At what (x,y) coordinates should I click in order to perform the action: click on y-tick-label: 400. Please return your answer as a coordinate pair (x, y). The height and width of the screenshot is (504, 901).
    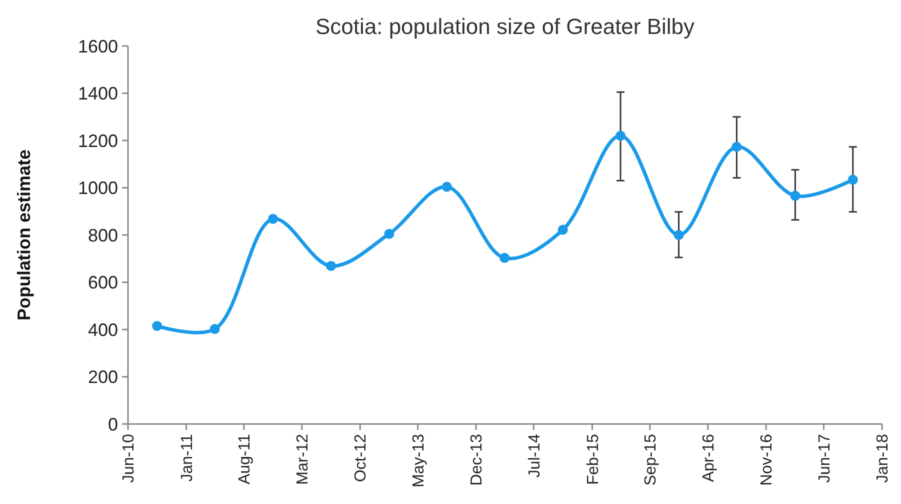
    Looking at the image, I should click on (103, 330).